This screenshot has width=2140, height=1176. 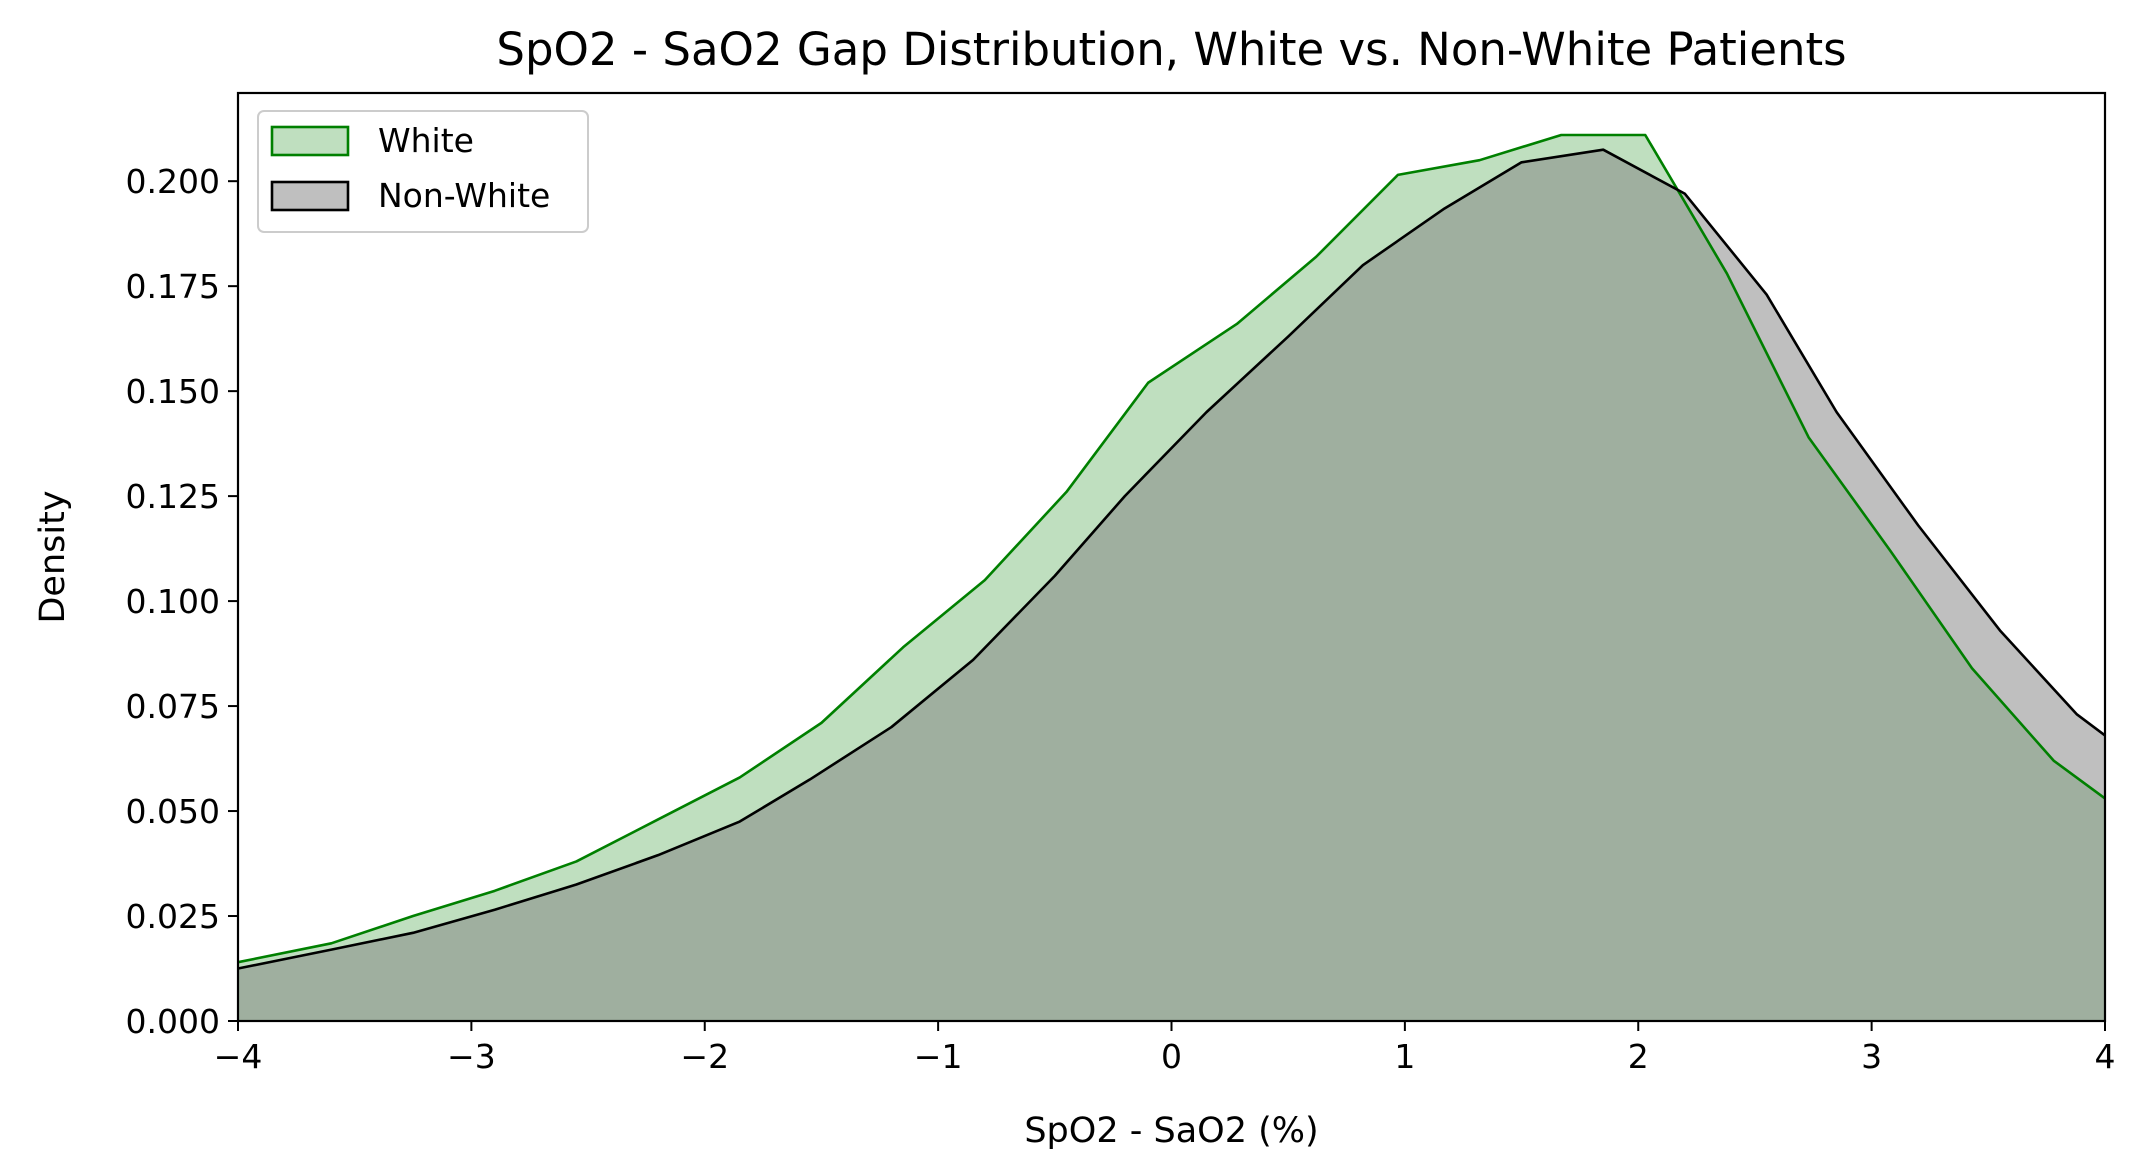 I want to click on y-tick-label: 0.000, so click(x=173, y=1021).